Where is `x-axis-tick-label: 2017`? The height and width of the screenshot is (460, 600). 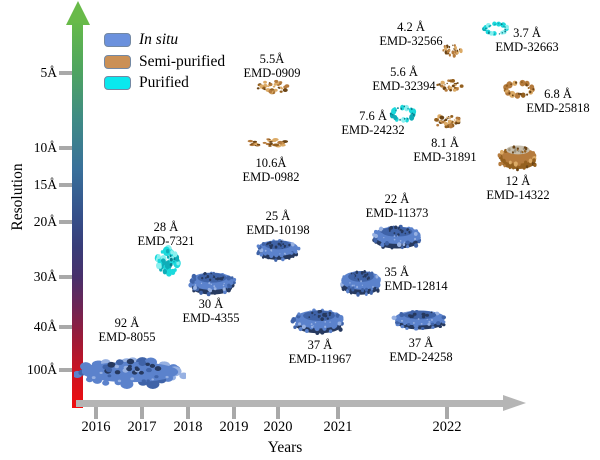 x-axis-tick-label: 2017 is located at coordinates (142, 427).